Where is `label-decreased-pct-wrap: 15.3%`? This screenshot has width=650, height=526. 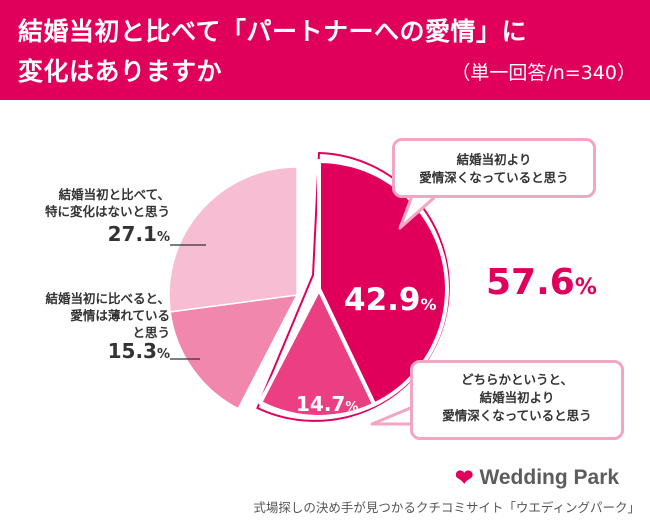 label-decreased-pct-wrap: 15.3% is located at coordinates (90, 352).